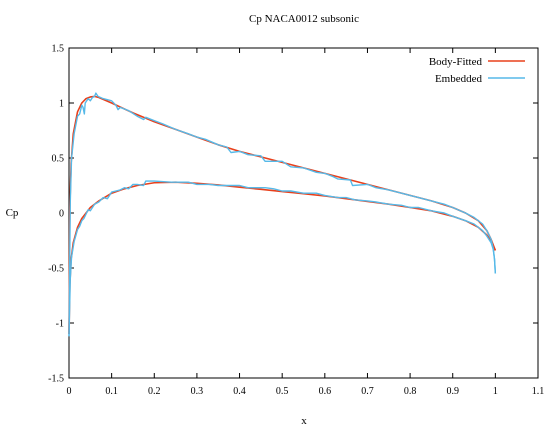 The image size is (547, 427). Describe the element at coordinates (538, 391) in the screenshot. I see `x-tick-label: 1.1` at that location.